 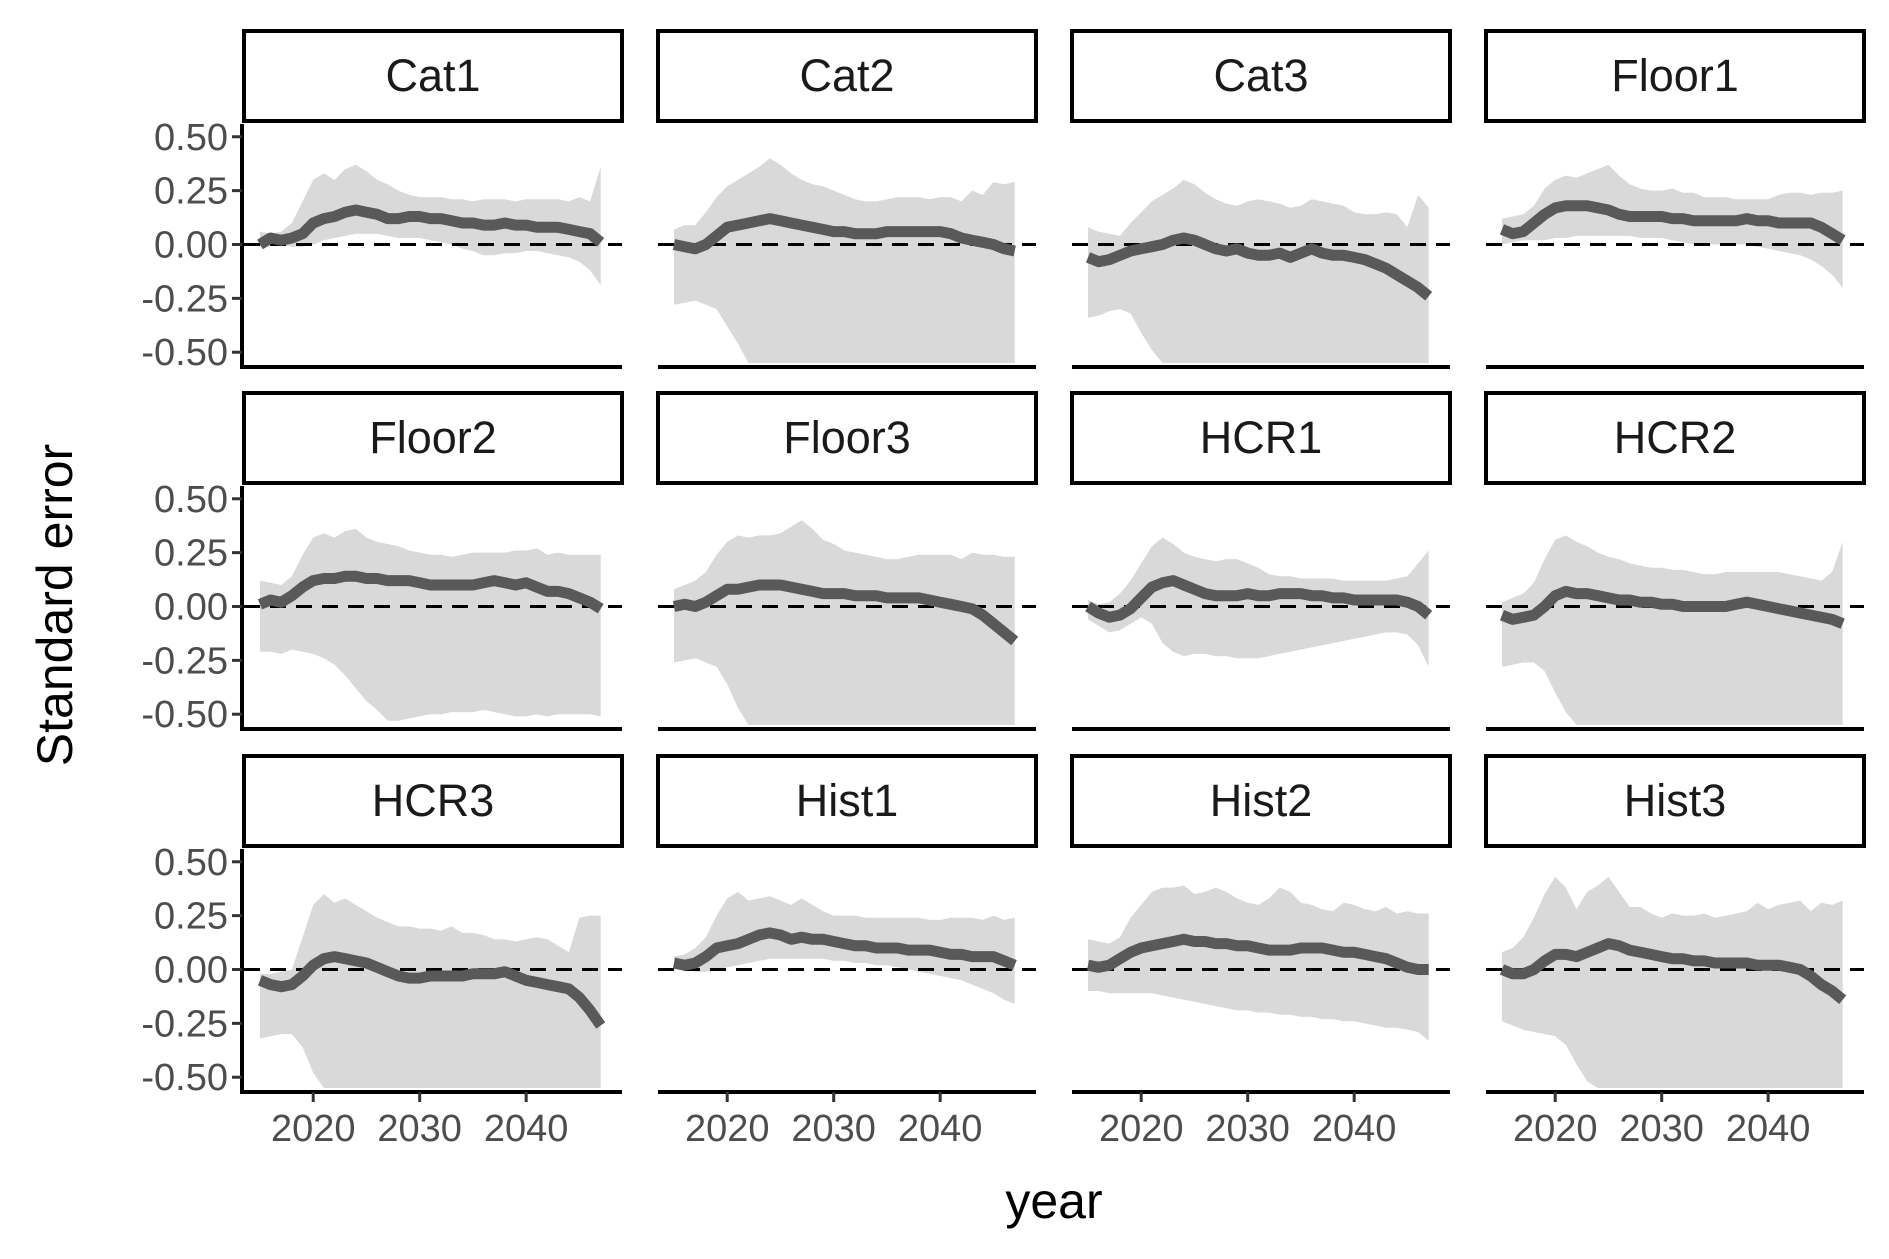 What do you see at coordinates (845, 612) in the screenshot?
I see `median-line-floor3` at bounding box center [845, 612].